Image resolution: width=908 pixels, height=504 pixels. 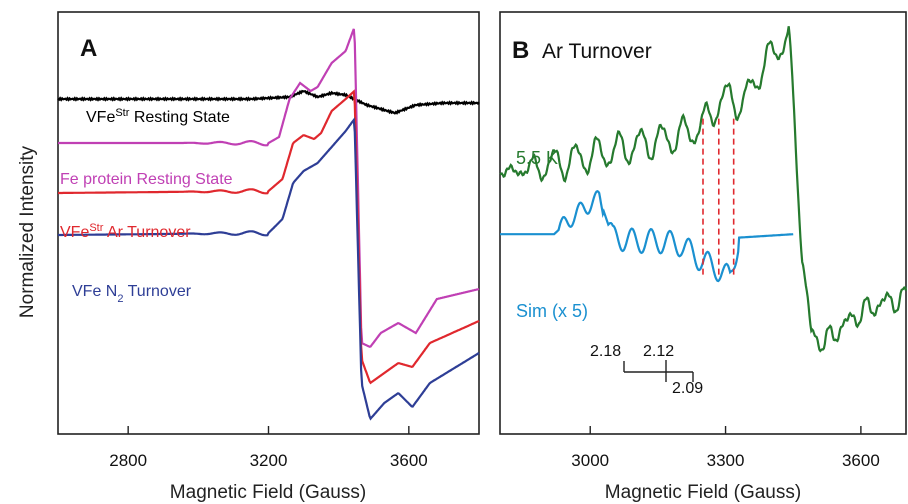 What do you see at coordinates (552, 311) in the screenshot?
I see `series-label-sim: Sim (x 5)` at bounding box center [552, 311].